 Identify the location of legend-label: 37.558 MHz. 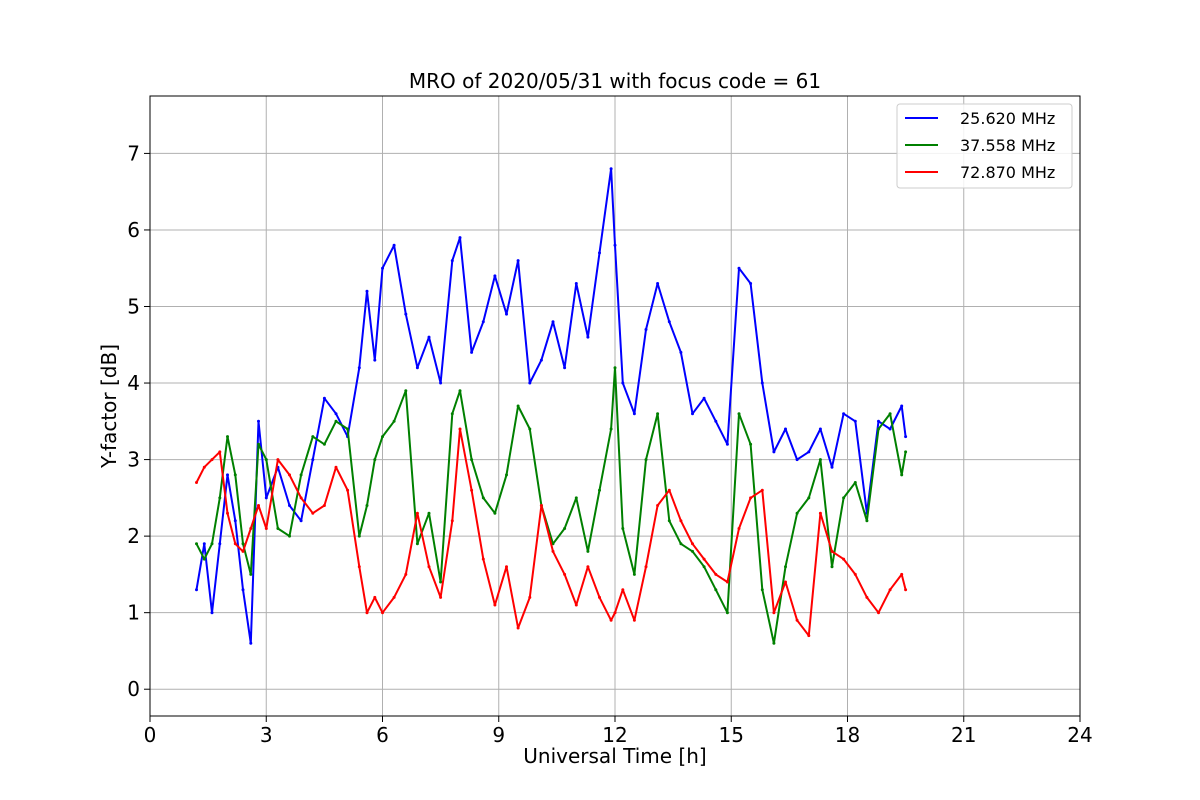
(1007, 145).